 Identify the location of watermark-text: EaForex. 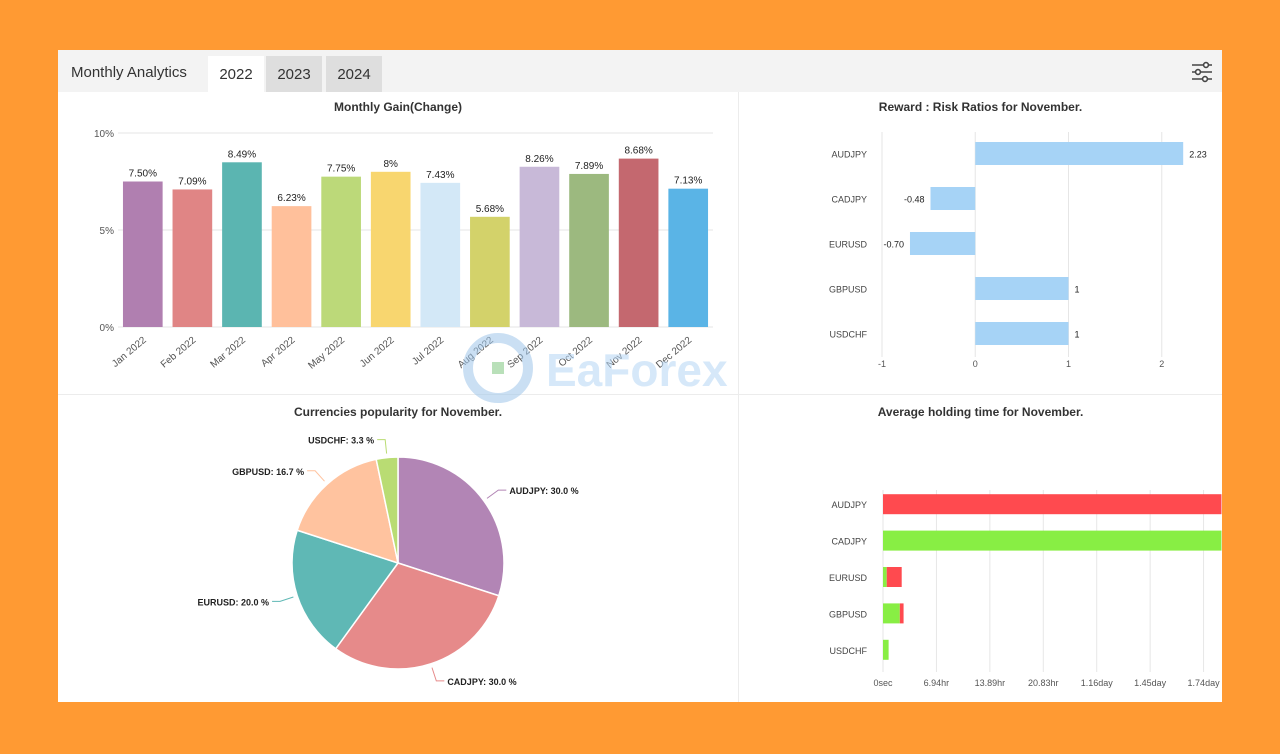
(637, 370).